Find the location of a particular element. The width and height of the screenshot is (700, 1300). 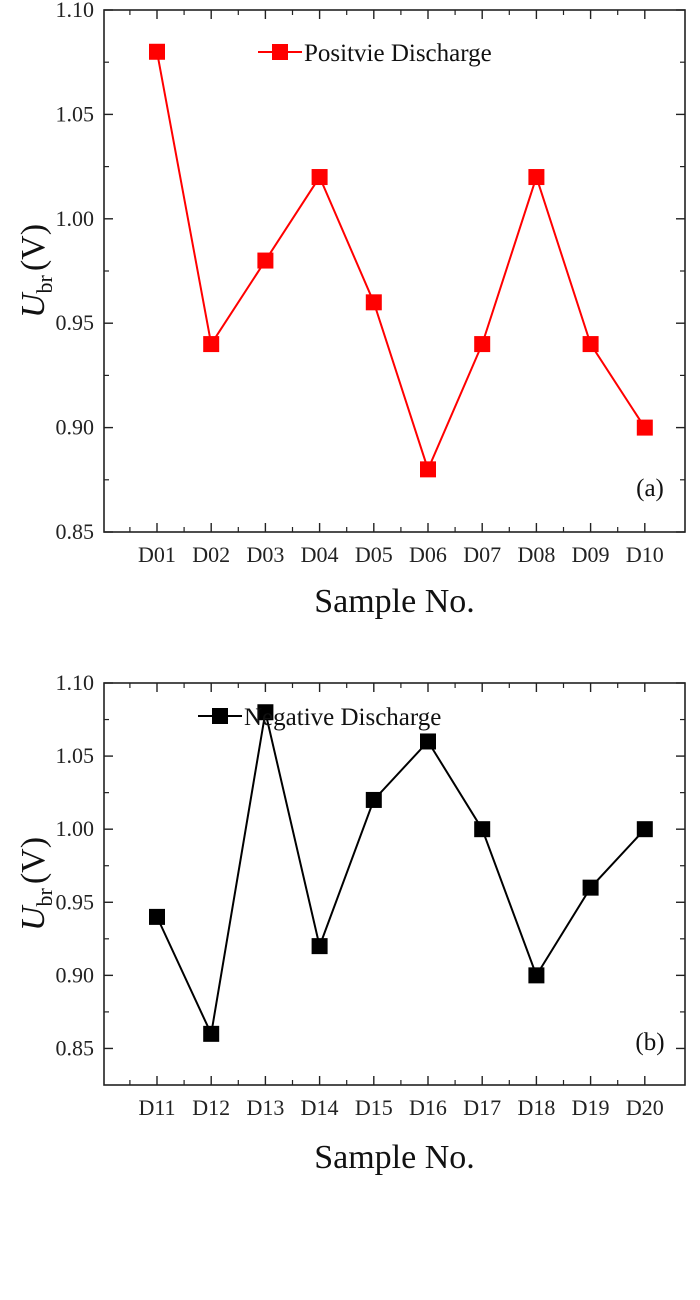

data-point-D12 is located at coordinates (211, 1033).